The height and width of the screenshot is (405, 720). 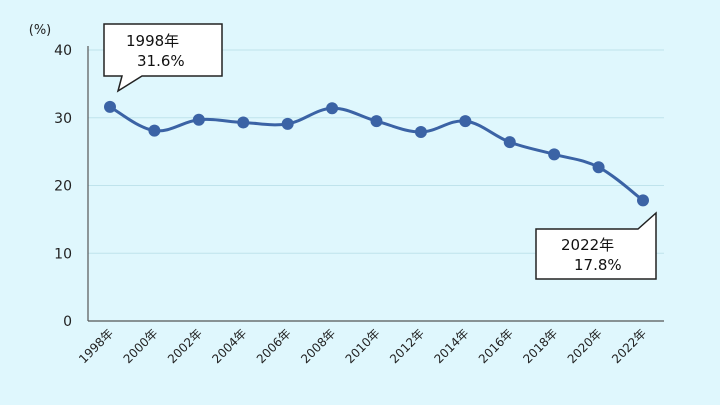 I want to click on callout-start-value: 31.6%, so click(x=161, y=61).